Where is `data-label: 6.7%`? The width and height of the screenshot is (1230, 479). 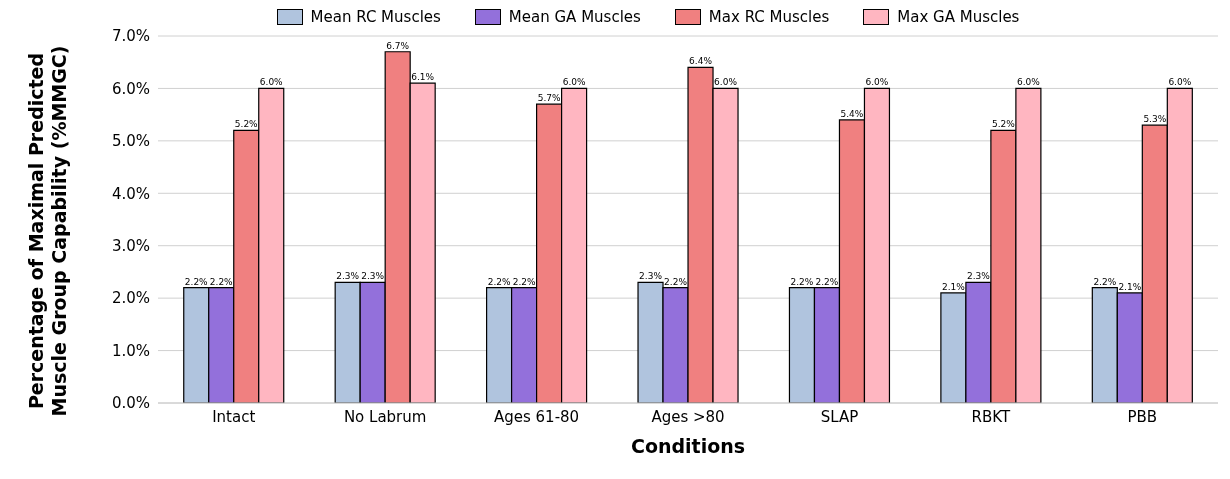 data-label: 6.7% is located at coordinates (398, 45).